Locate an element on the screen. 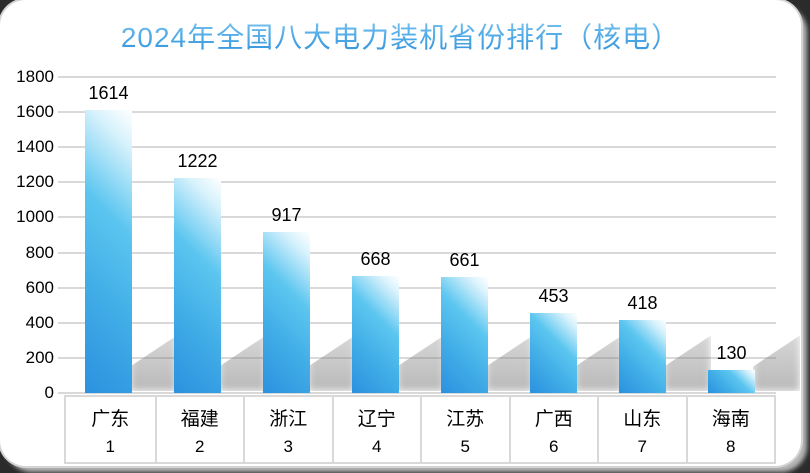 This screenshot has height=473, width=810. category-cell-山东: 山东 7 is located at coordinates (641, 429).